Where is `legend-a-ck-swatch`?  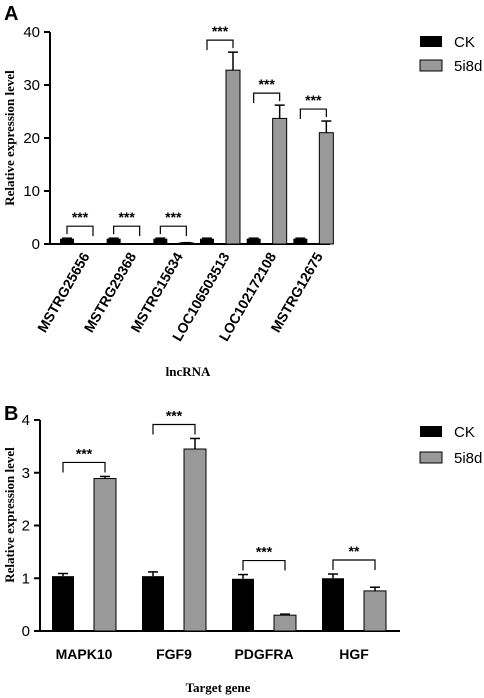
legend-a-ck-swatch is located at coordinates (431, 41).